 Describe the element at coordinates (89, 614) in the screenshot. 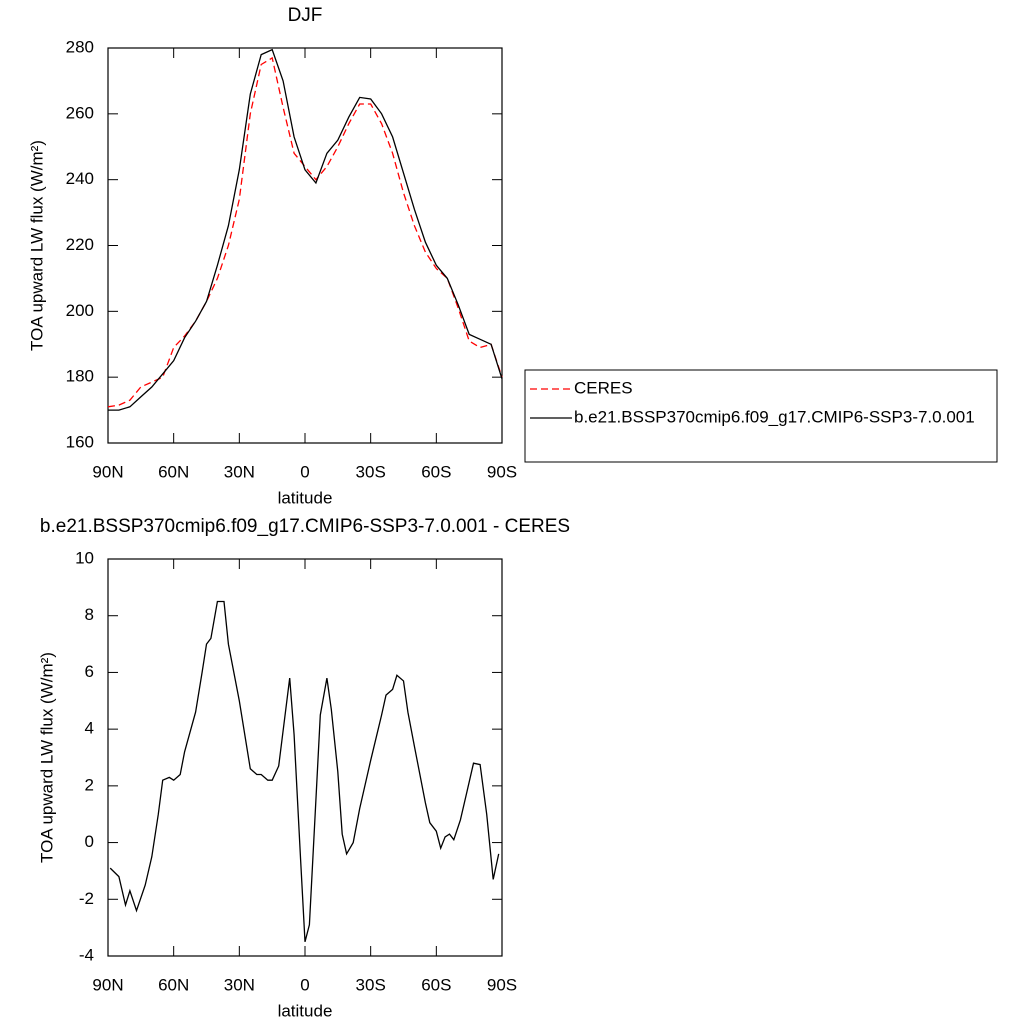

I see `y-tick-label: 8` at that location.